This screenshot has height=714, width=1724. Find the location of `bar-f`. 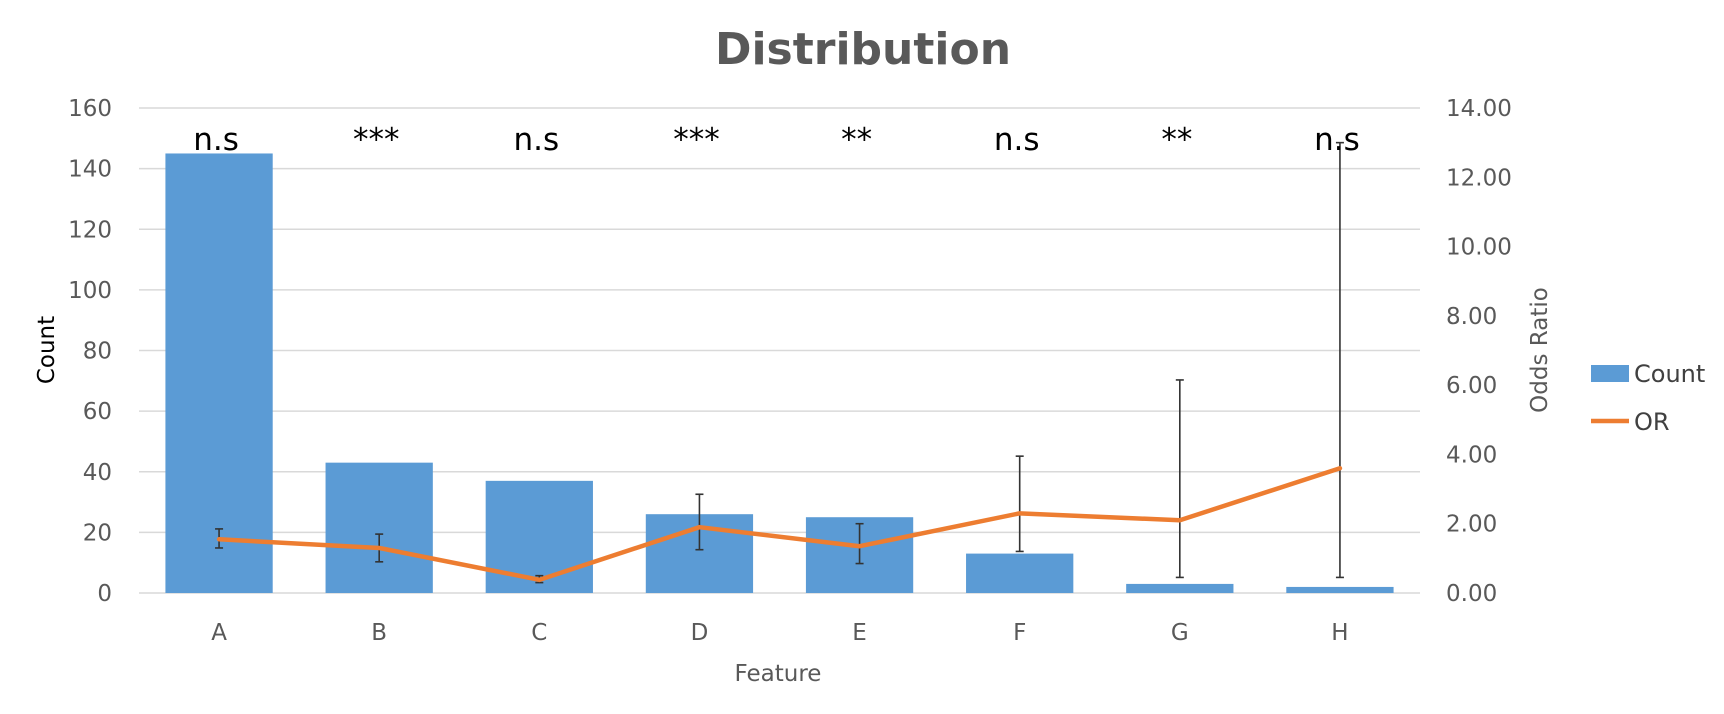

bar-f is located at coordinates (1020, 573).